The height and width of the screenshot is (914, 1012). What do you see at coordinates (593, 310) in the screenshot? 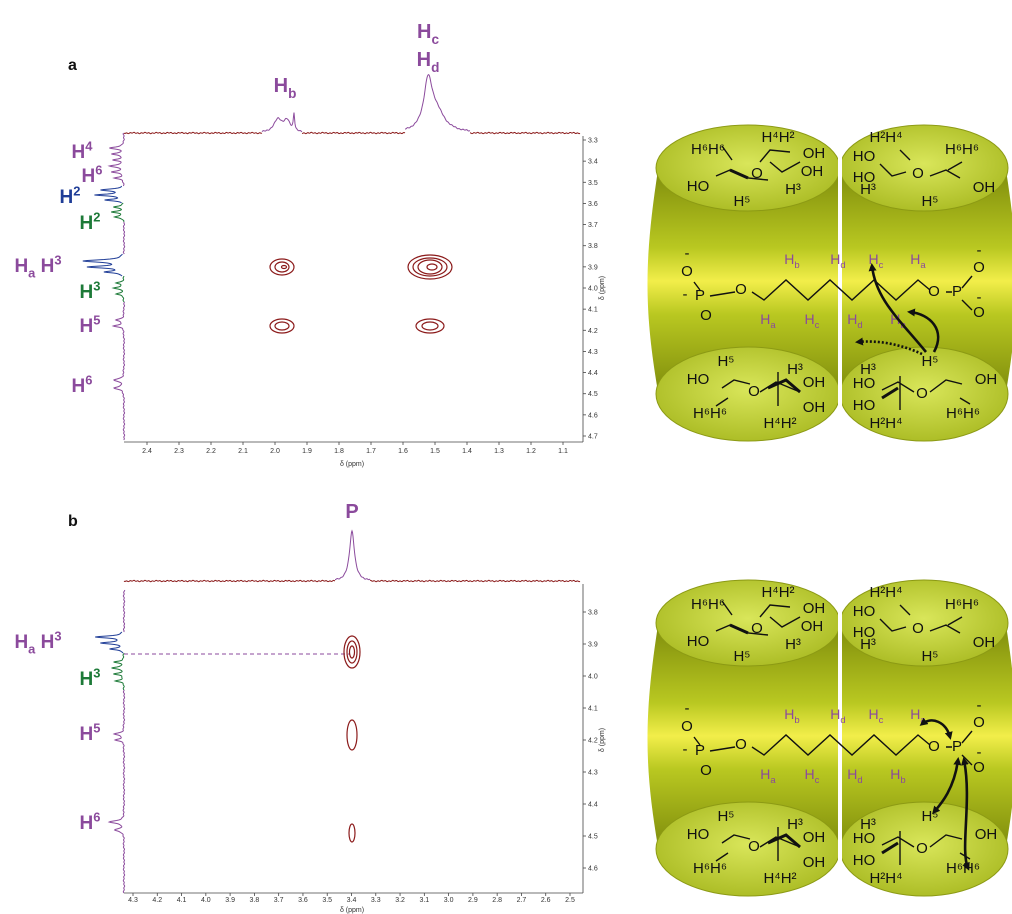
I see `y-tick-label: 4.1` at bounding box center [593, 310].